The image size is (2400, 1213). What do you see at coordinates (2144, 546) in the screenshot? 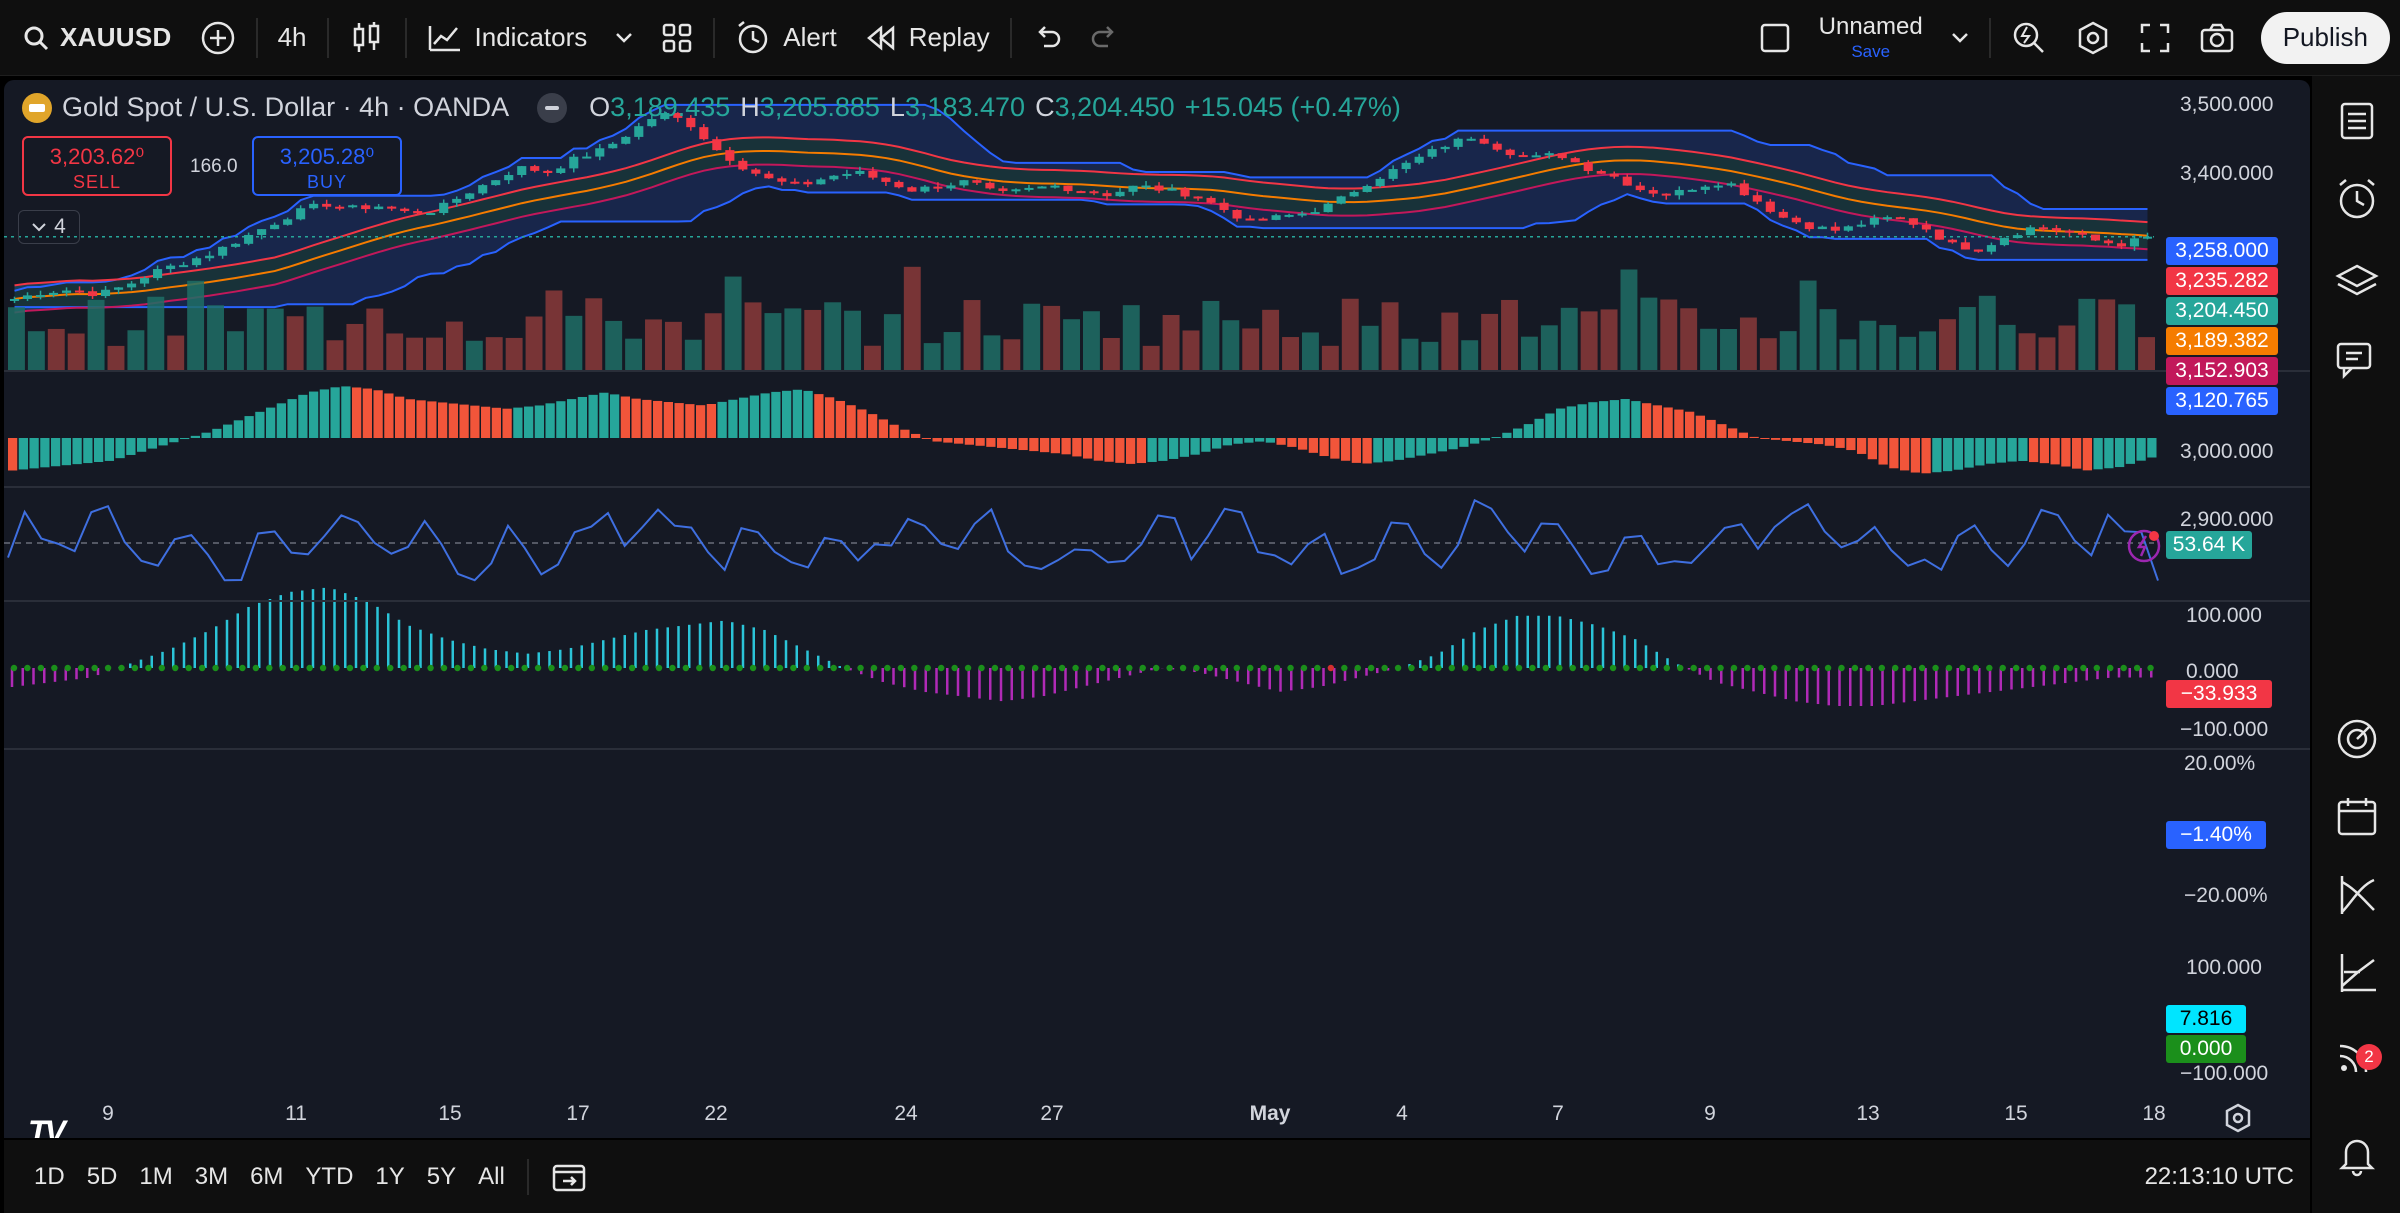
I see `flash-alert-icon` at bounding box center [2144, 546].